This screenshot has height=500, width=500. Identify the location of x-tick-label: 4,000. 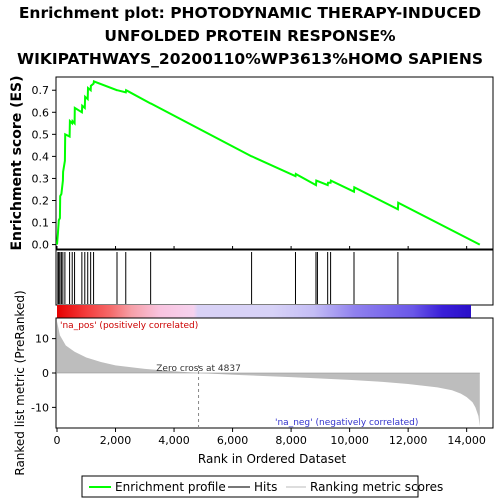
(174, 440).